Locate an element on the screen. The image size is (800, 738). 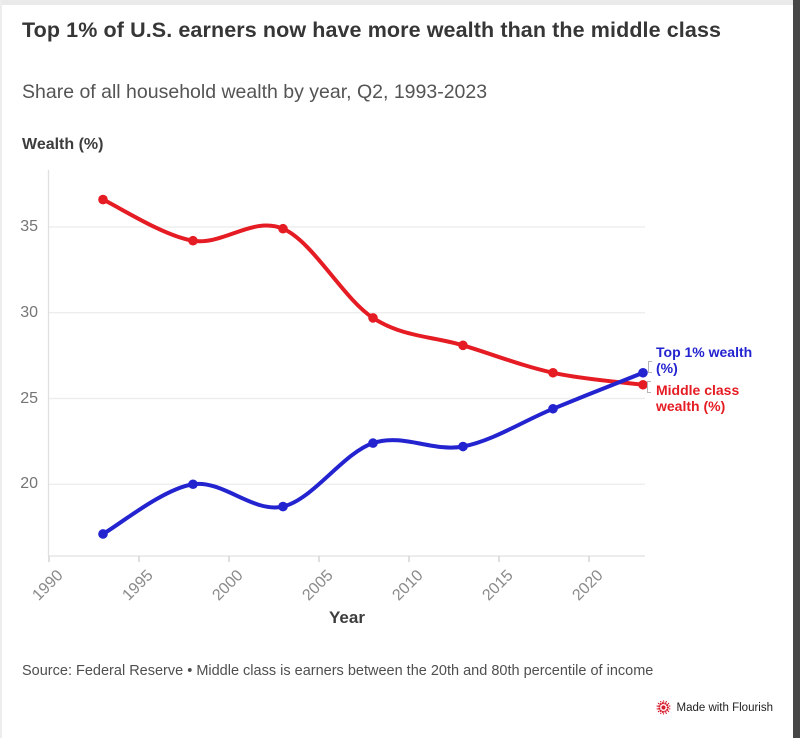
flourish-badge-label: Made with Flourish is located at coordinates (724, 707).